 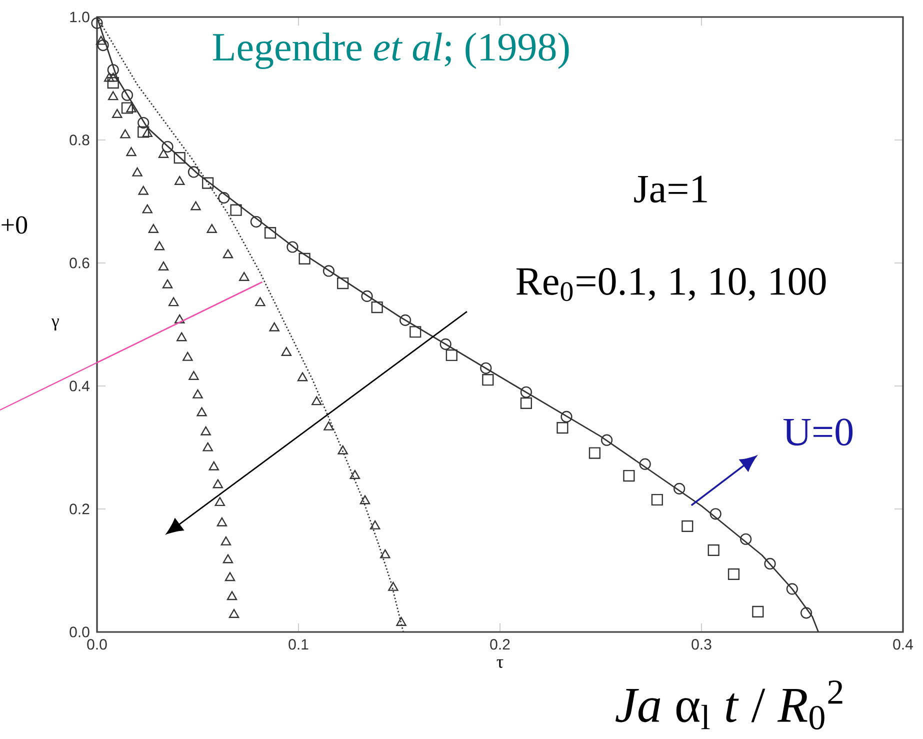 What do you see at coordinates (15, 225) in the screenshot?
I see `text: +0` at bounding box center [15, 225].